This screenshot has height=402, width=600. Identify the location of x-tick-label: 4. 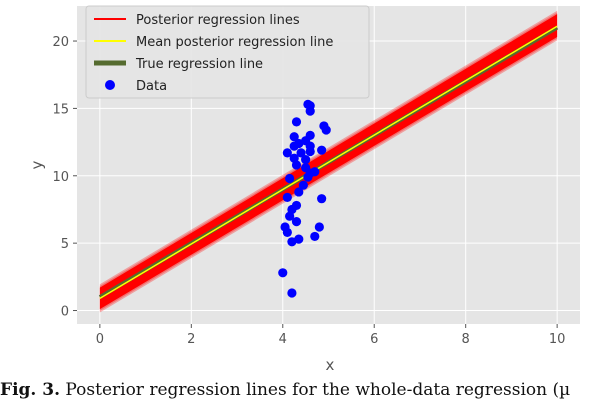
(283, 339).